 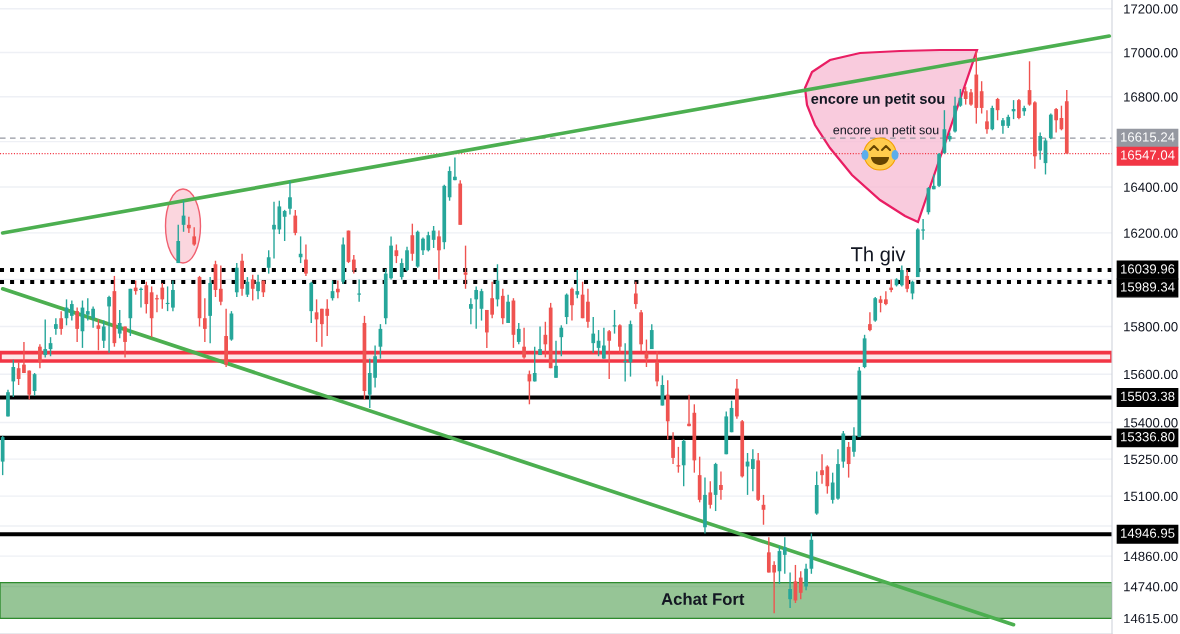 What do you see at coordinates (1151, 53) in the screenshot?
I see `y-tick-label: 17000.00` at bounding box center [1151, 53].